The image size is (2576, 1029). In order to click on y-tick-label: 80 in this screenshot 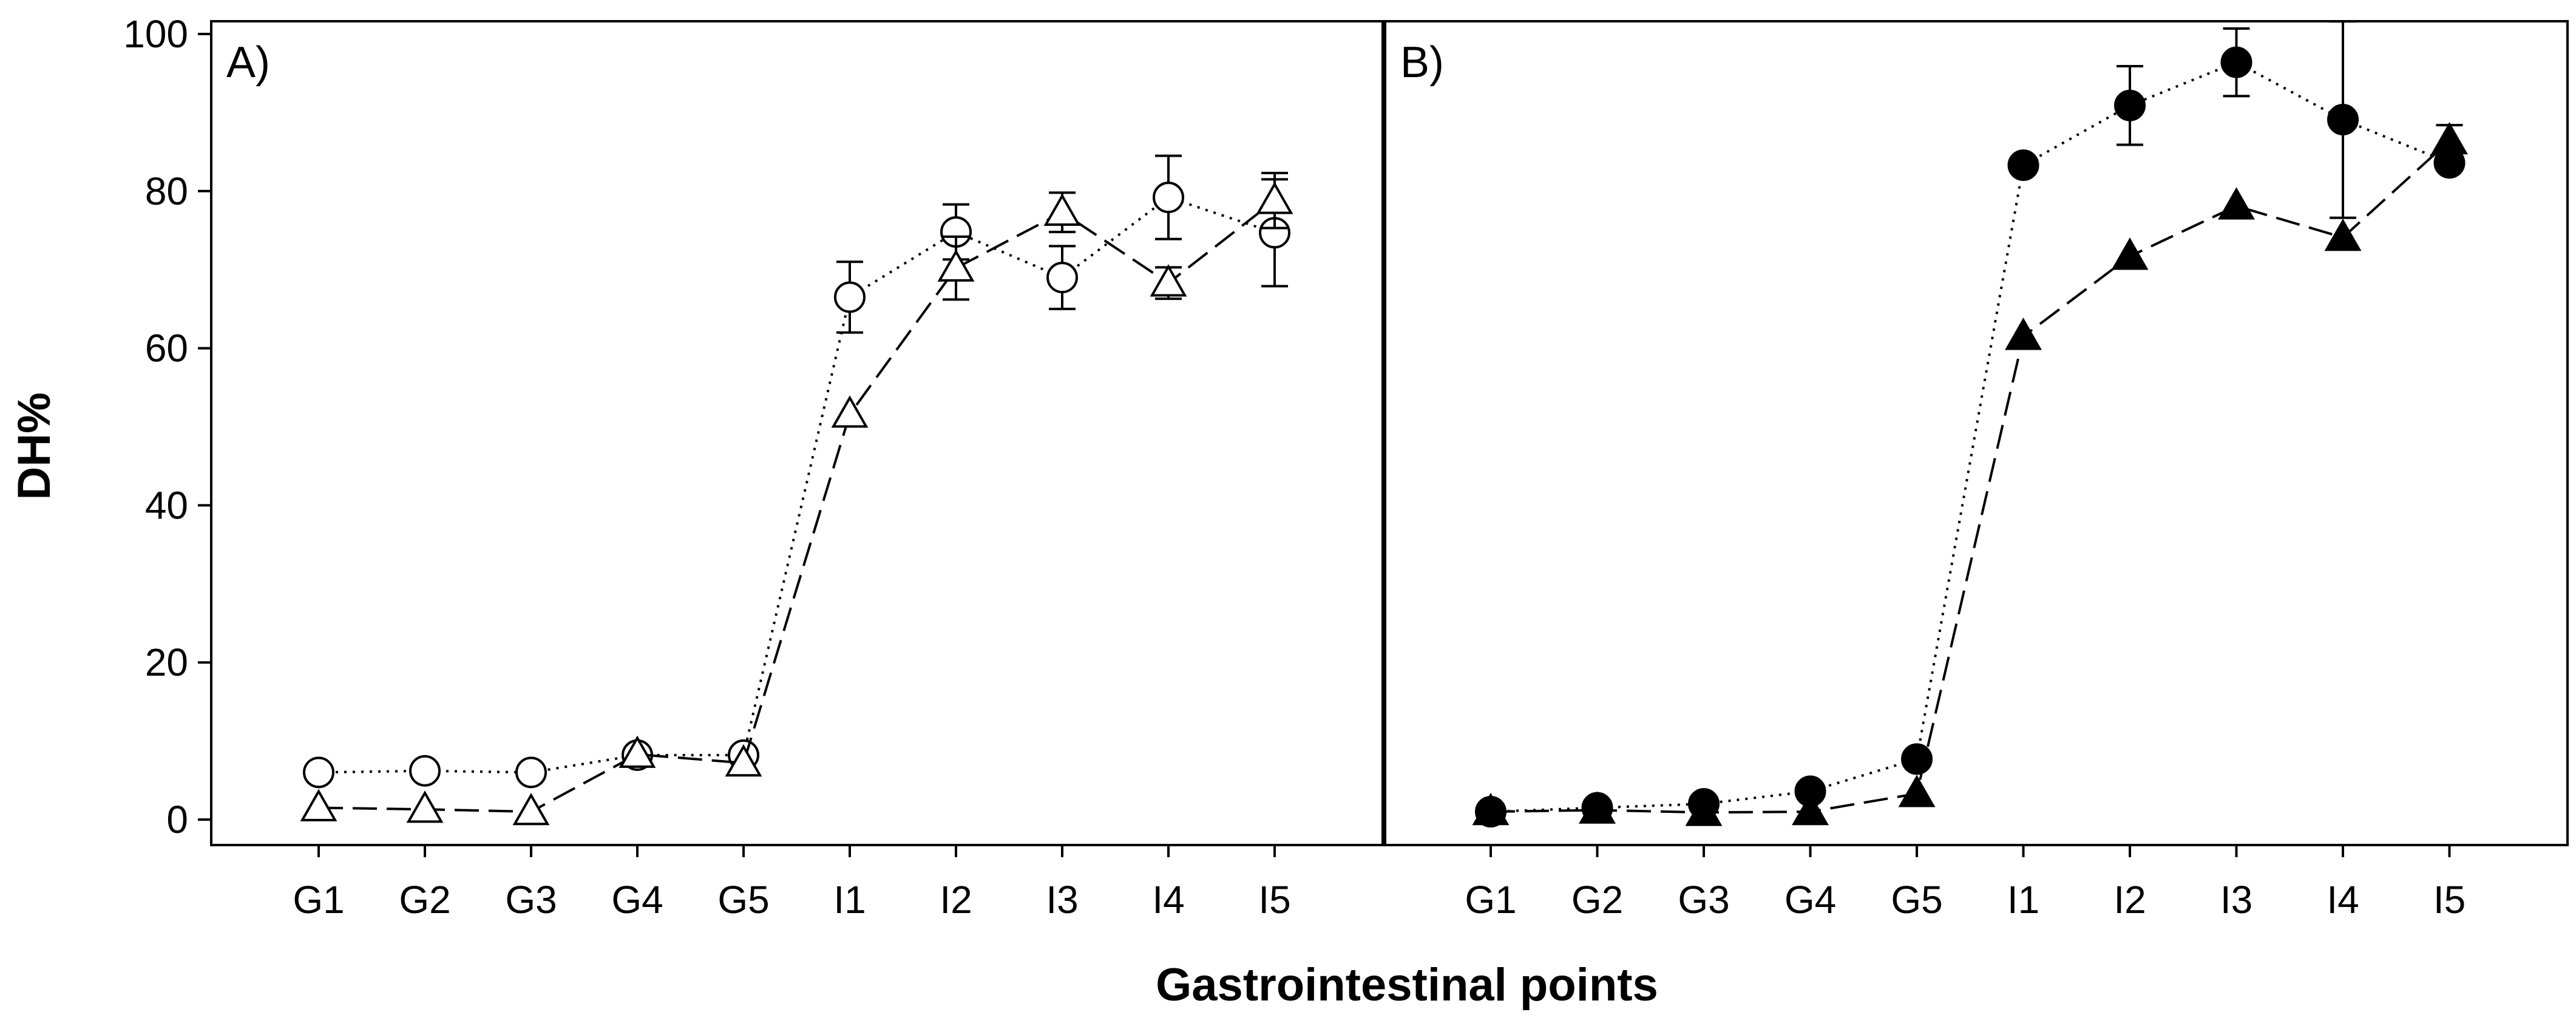, I will do `click(167, 191)`.